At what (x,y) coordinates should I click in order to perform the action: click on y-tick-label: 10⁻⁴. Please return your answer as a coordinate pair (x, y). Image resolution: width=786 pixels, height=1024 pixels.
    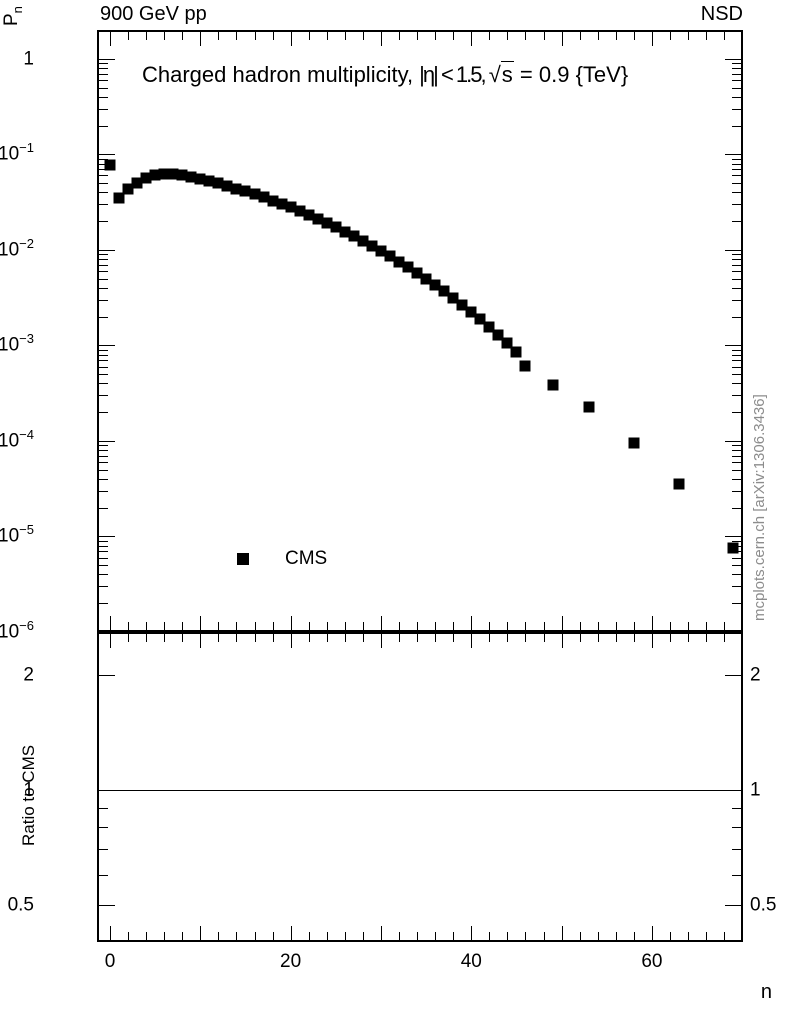
    Looking at the image, I should click on (17, 439).